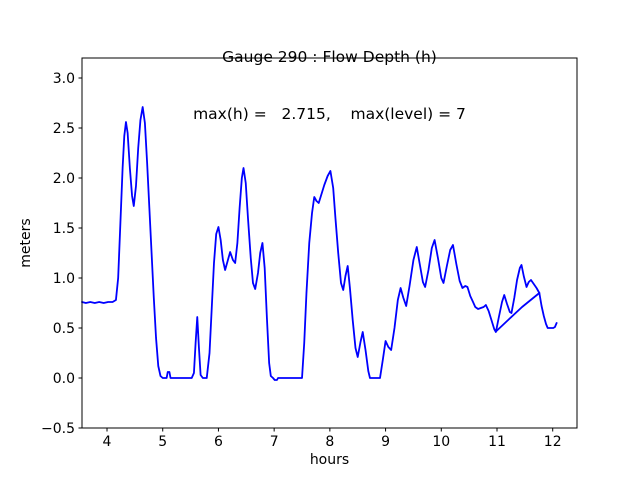 This screenshot has width=640, height=480. Describe the element at coordinates (64, 229) in the screenshot. I see `y-tick-label: 1.5` at that location.